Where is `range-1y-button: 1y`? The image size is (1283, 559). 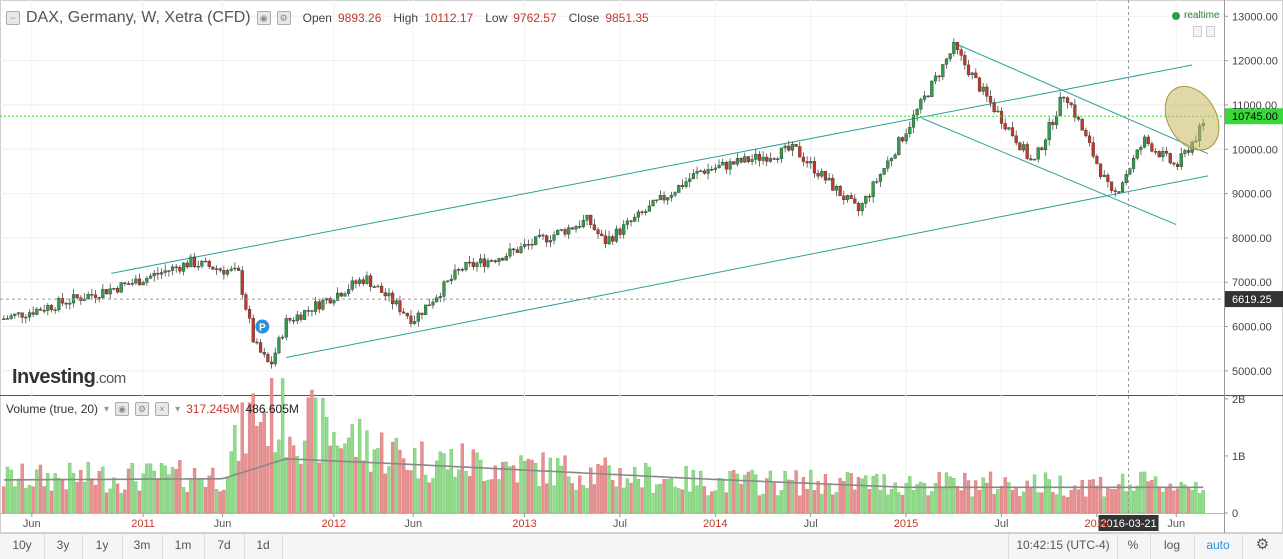
range-1y-button: 1y is located at coordinates (102, 546).